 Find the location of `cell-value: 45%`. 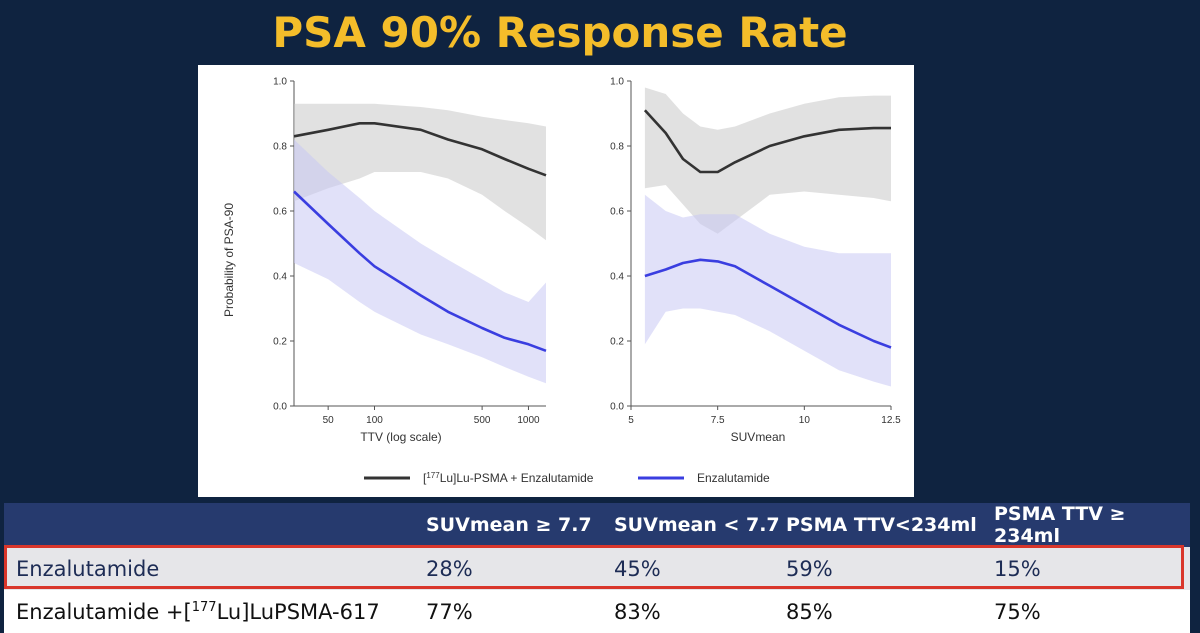

cell-value: 45% is located at coordinates (700, 568).